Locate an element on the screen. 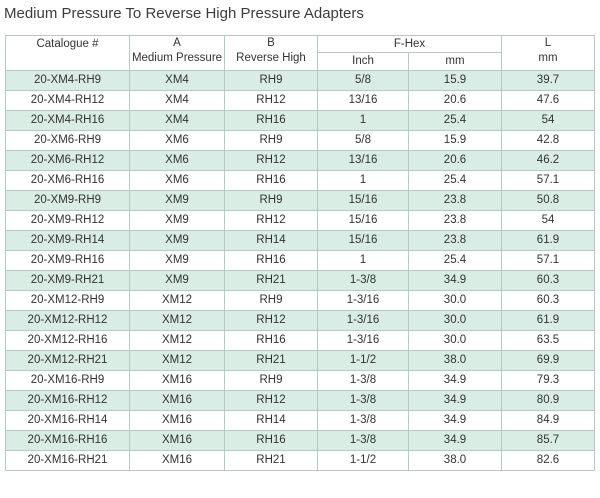 This screenshot has width=600, height=498. fhex-mm-cell: 15.9 is located at coordinates (455, 80).